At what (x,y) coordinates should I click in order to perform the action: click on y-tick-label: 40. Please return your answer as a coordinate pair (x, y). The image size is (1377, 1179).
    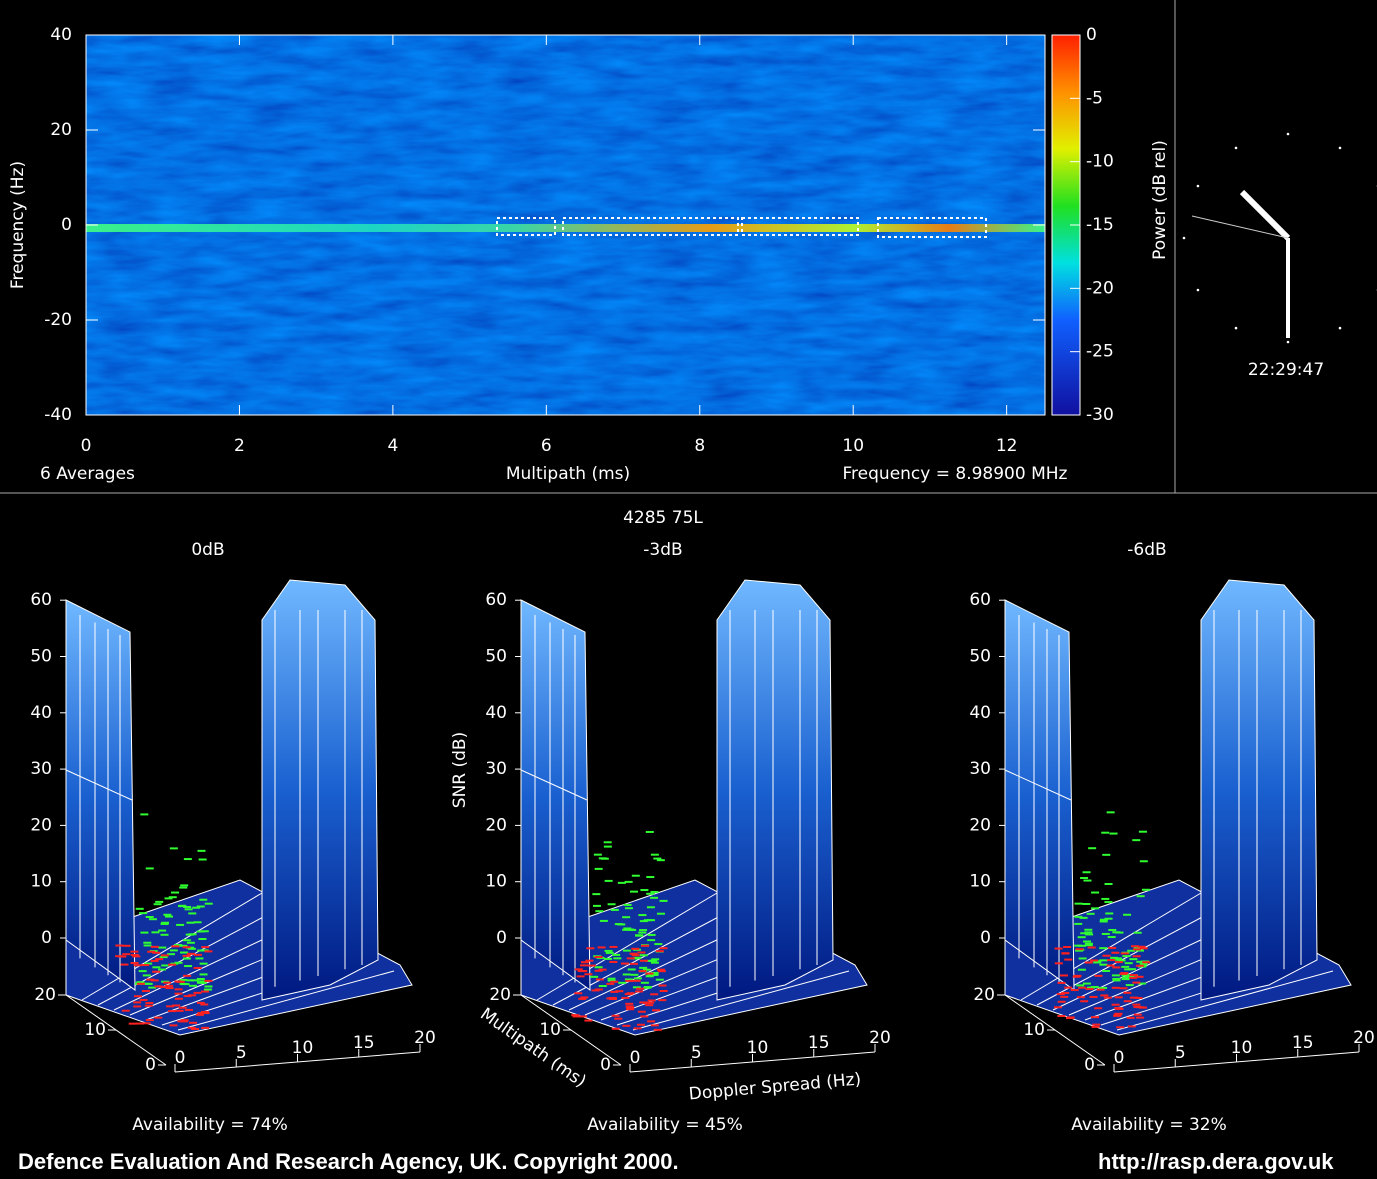
    Looking at the image, I should click on (61, 35).